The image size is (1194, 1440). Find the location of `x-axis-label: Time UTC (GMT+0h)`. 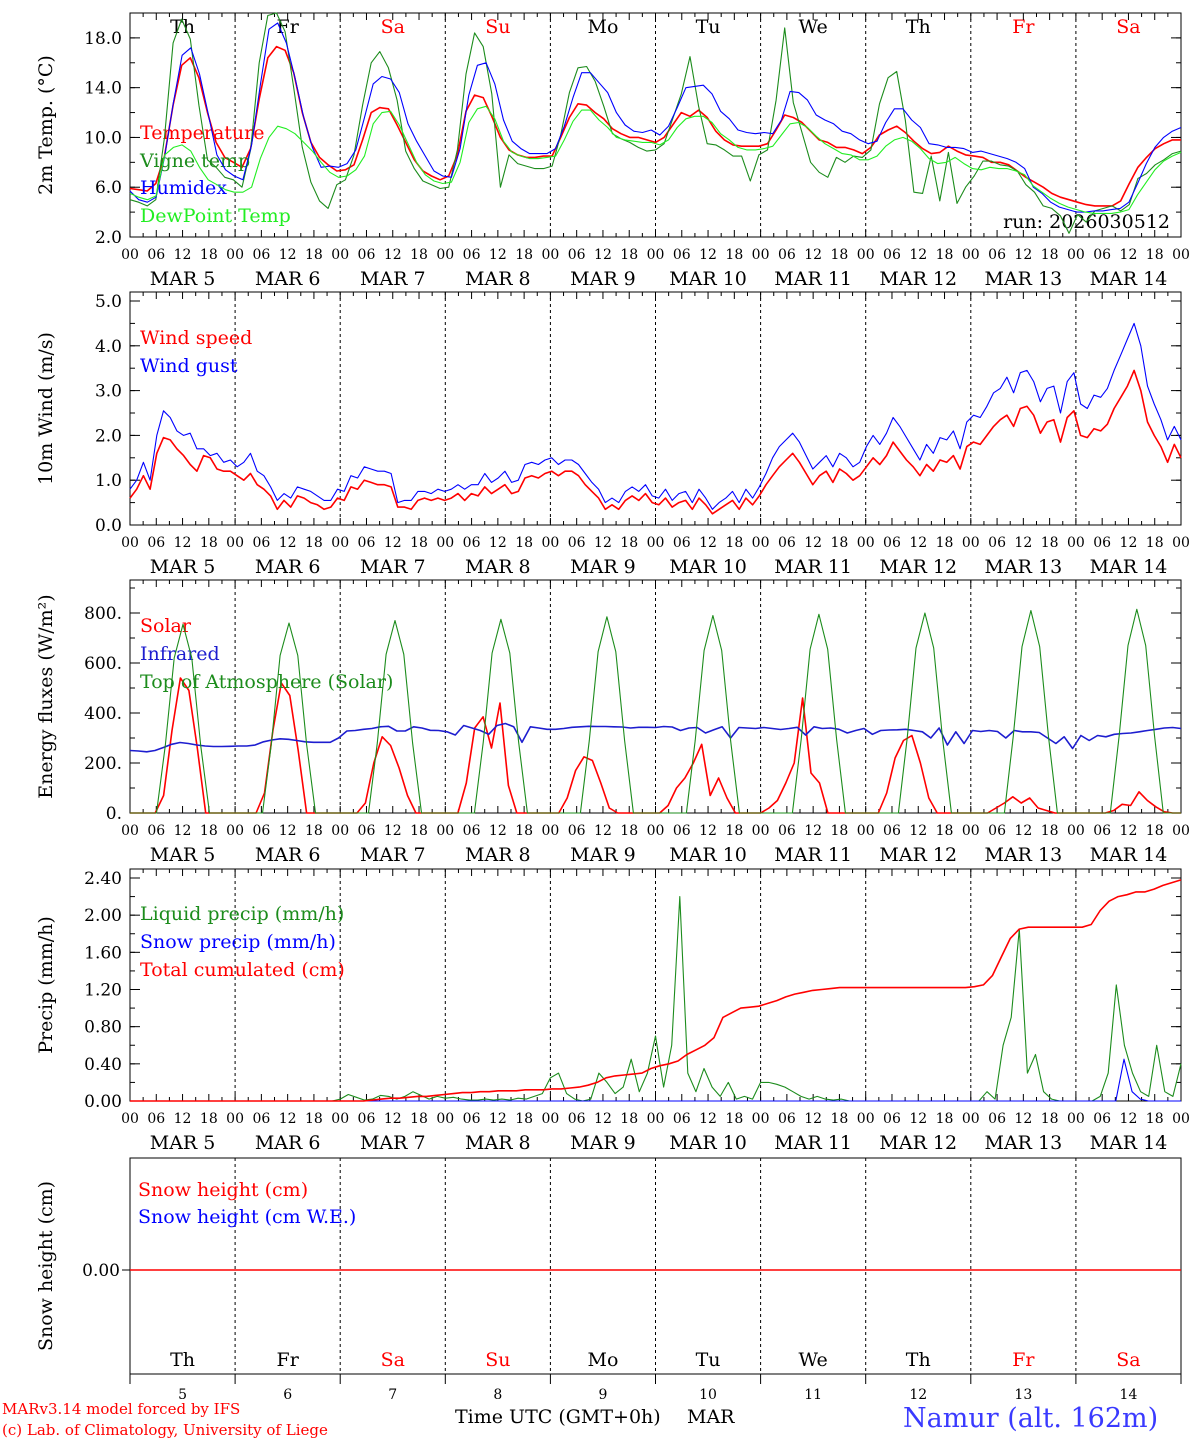

x-axis-label: Time UTC (GMT+0h) is located at coordinates (558, 1417).